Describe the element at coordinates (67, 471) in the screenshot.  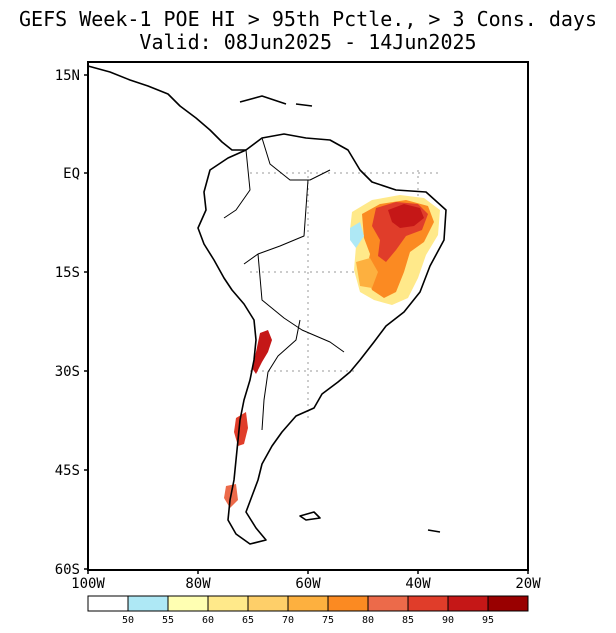
I see `tick-label-45s: 45S` at that location.